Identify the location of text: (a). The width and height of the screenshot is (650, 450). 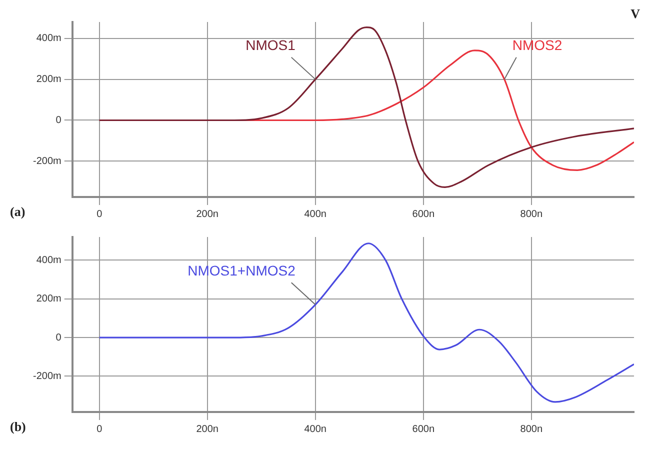
(18, 211).